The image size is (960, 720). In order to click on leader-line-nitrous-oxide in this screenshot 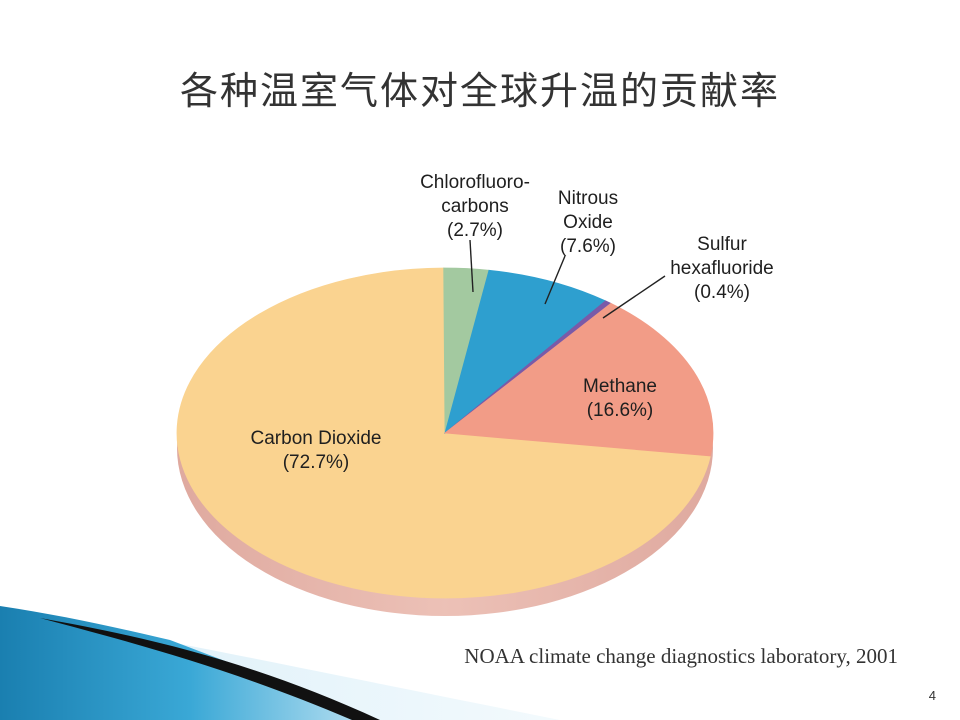, I will do `click(555, 280)`.